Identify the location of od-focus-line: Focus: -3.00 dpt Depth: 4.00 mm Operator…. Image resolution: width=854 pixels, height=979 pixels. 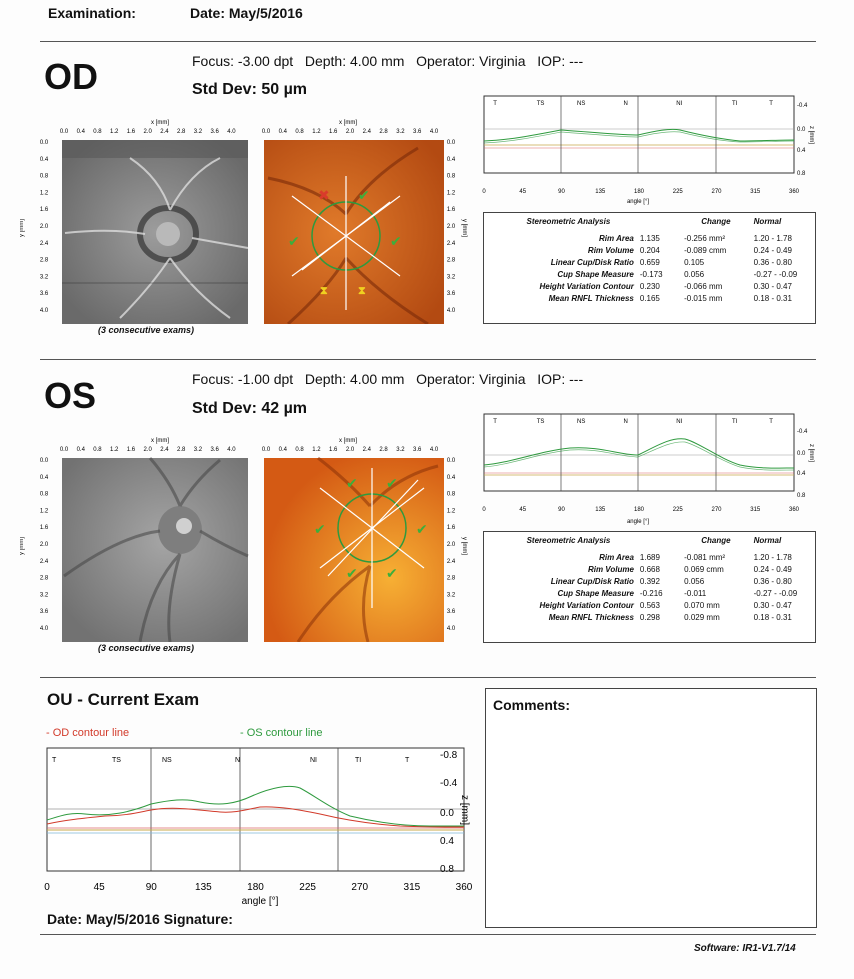
(388, 61).